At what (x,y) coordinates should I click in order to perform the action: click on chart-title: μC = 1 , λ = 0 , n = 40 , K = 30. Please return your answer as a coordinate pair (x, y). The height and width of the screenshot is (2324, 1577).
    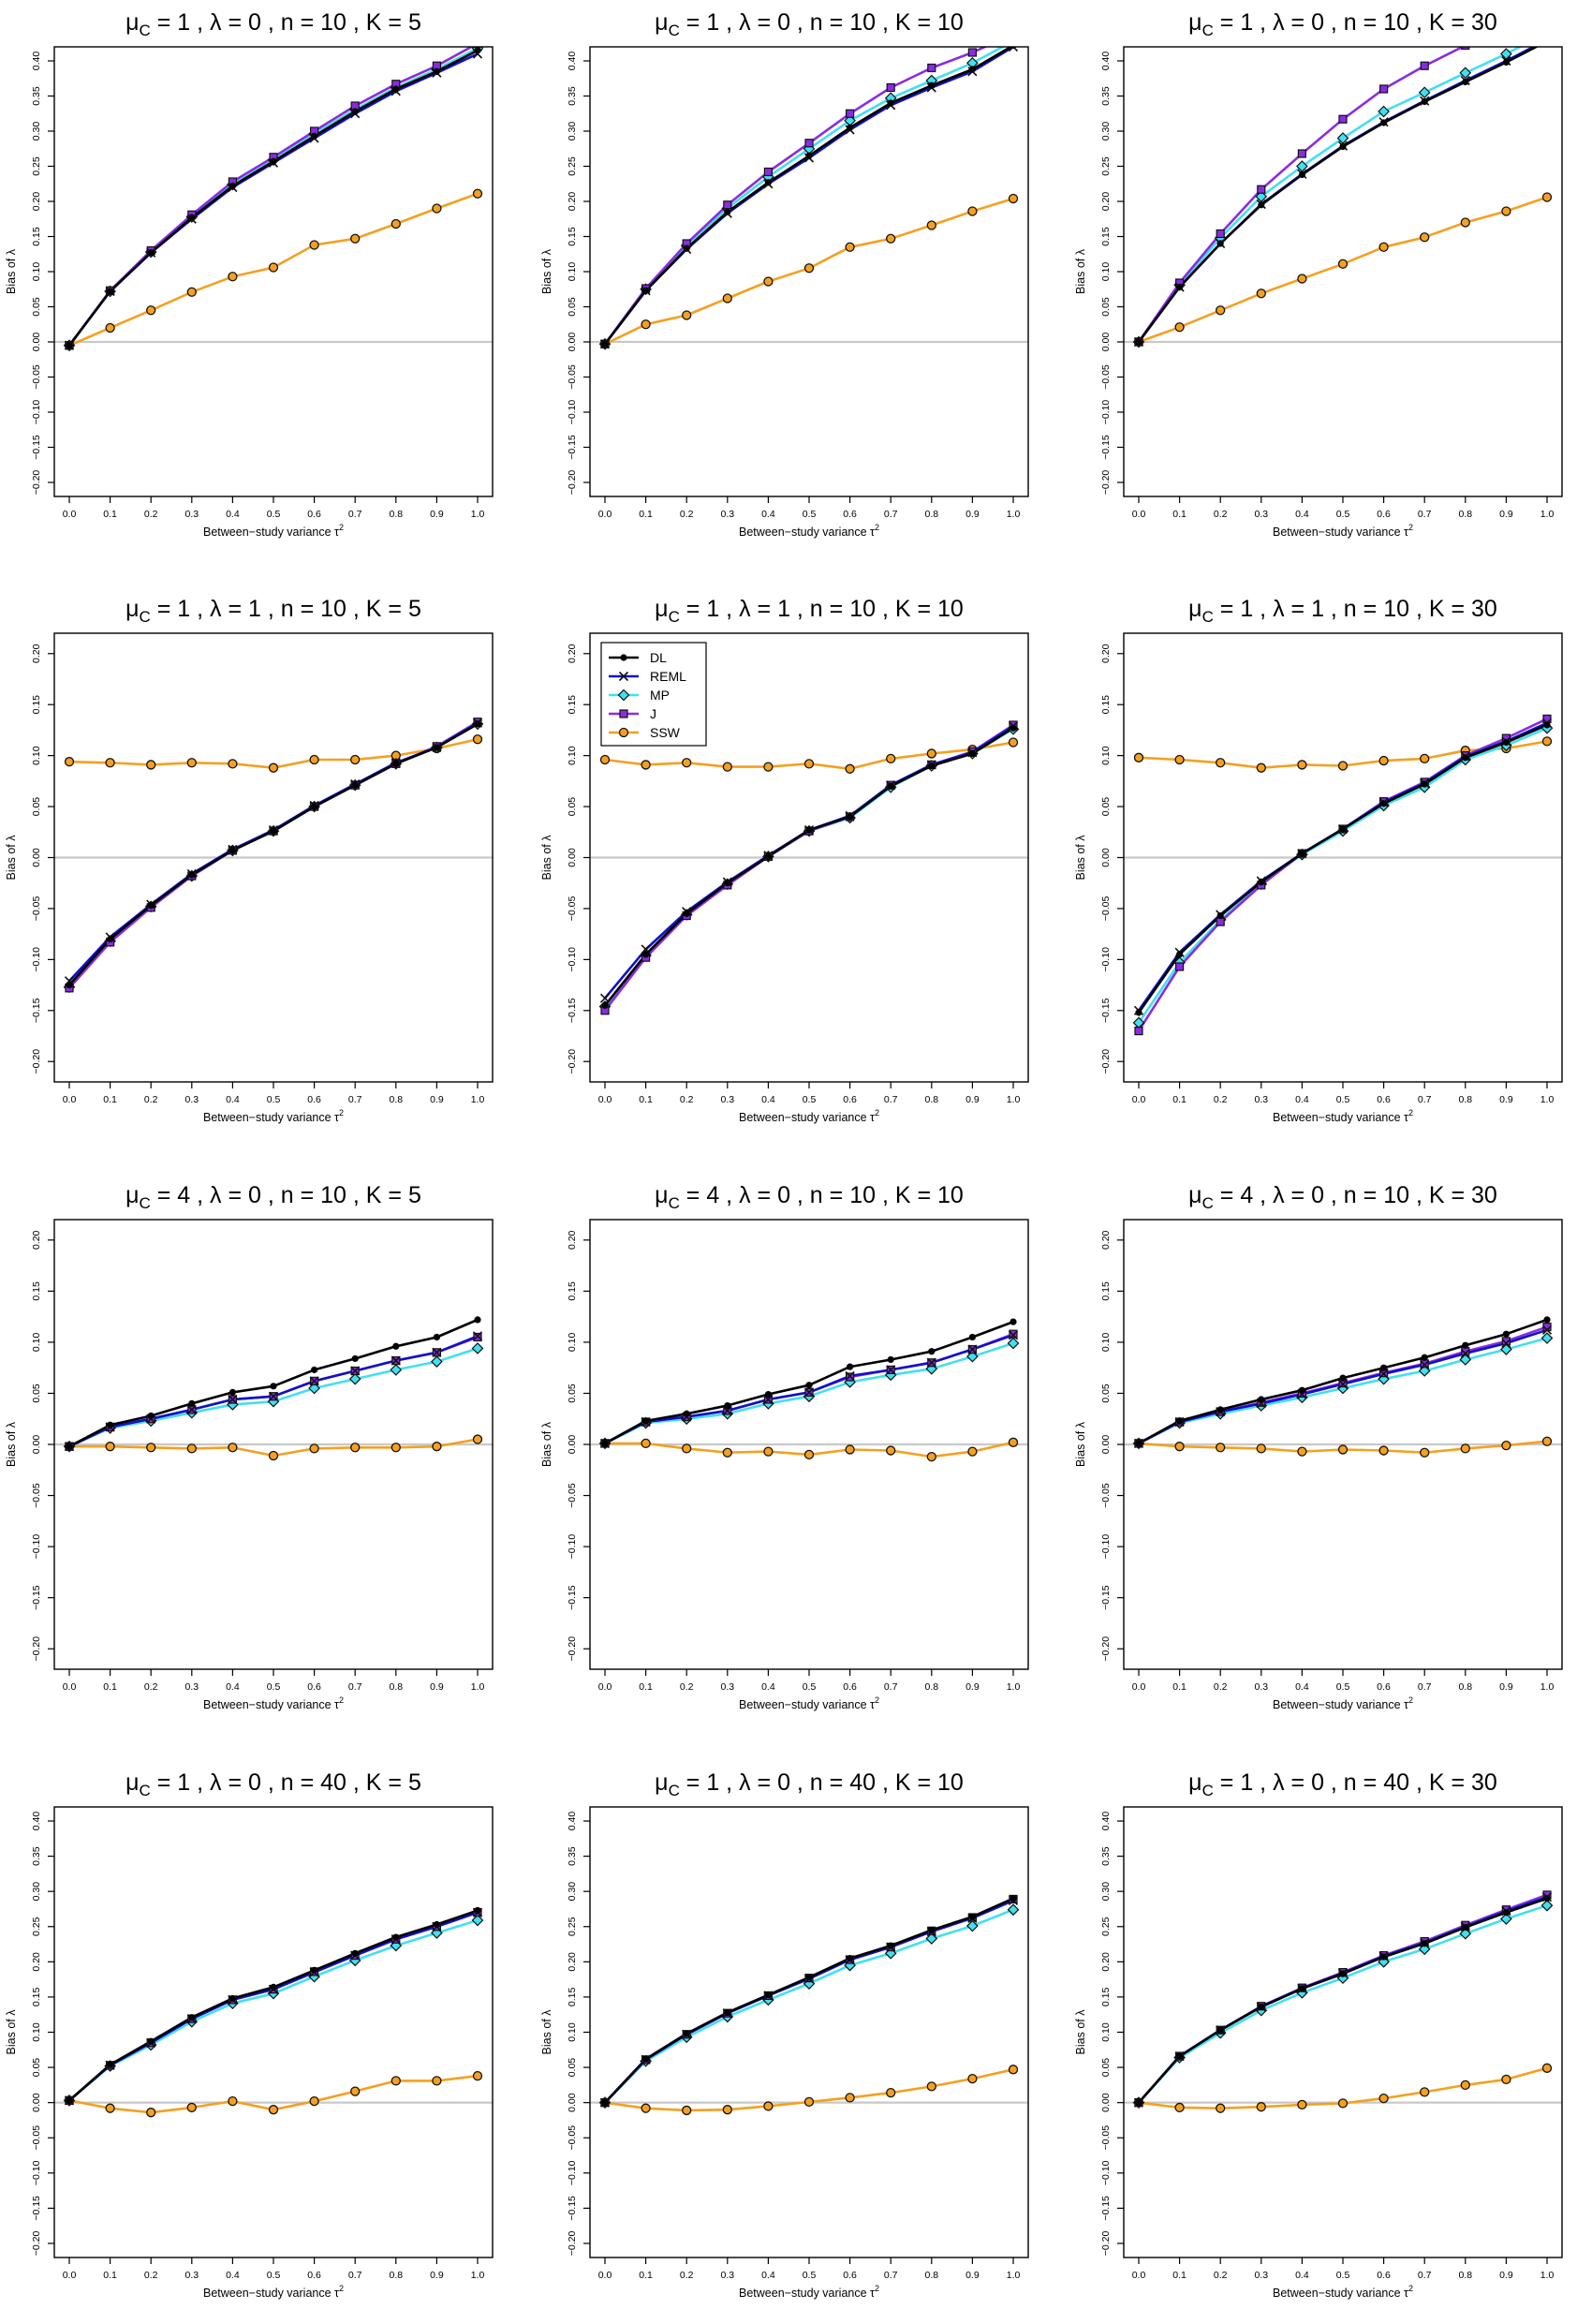
    Looking at the image, I should click on (1342, 1784).